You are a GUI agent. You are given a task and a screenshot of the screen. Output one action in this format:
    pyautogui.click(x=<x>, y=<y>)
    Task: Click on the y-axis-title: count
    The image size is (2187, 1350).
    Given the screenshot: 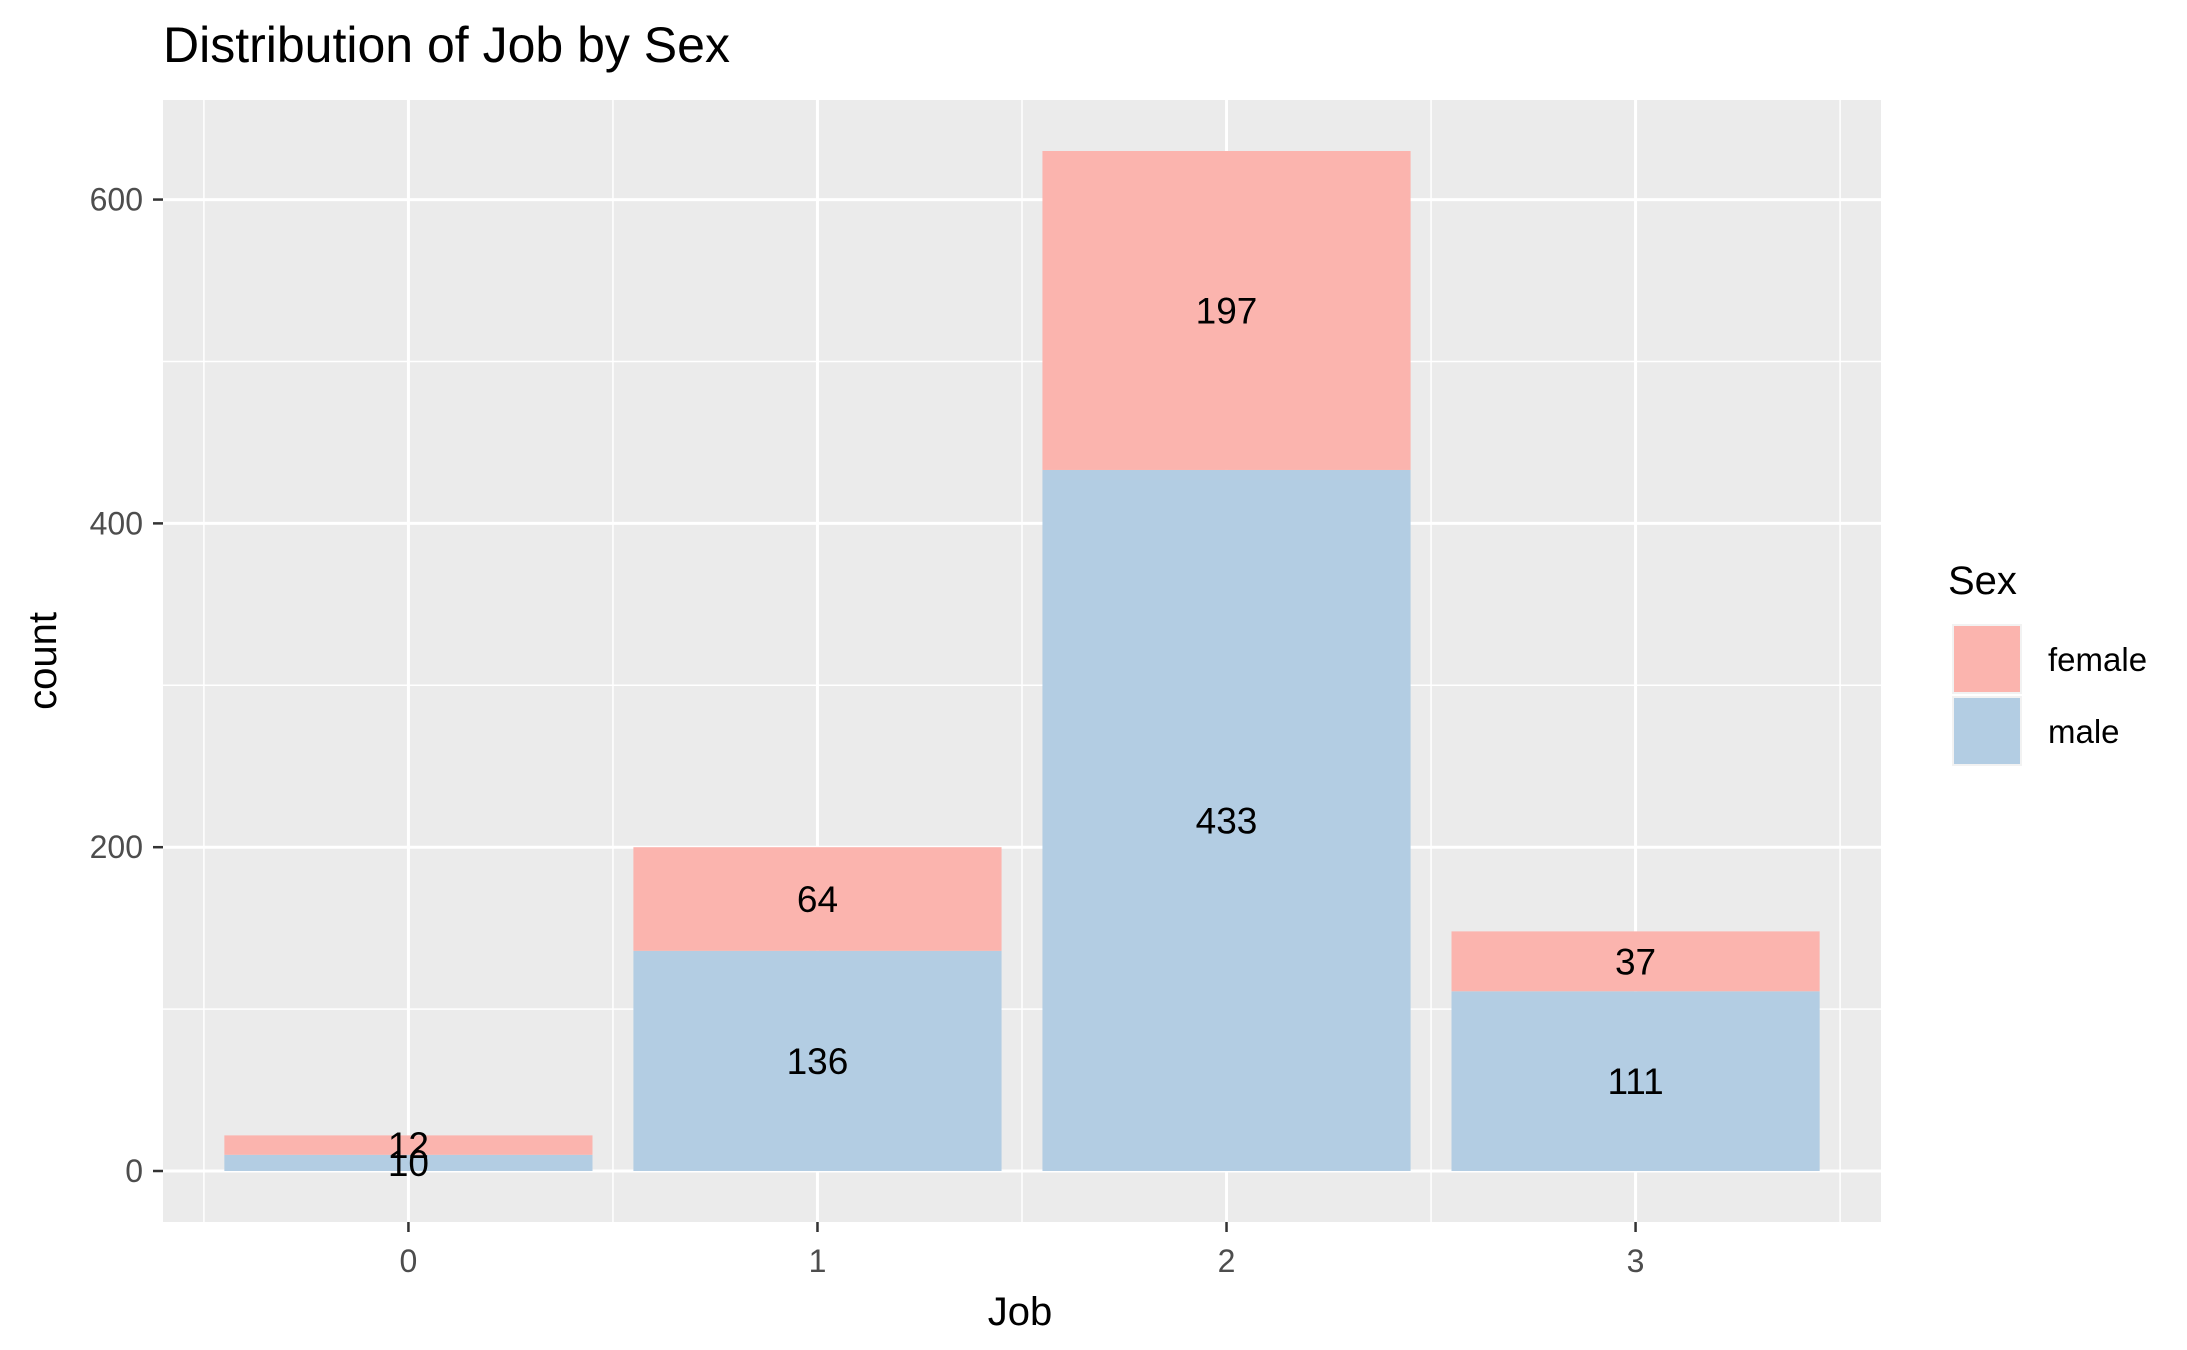 What is the action you would take?
    pyautogui.click(x=43, y=661)
    